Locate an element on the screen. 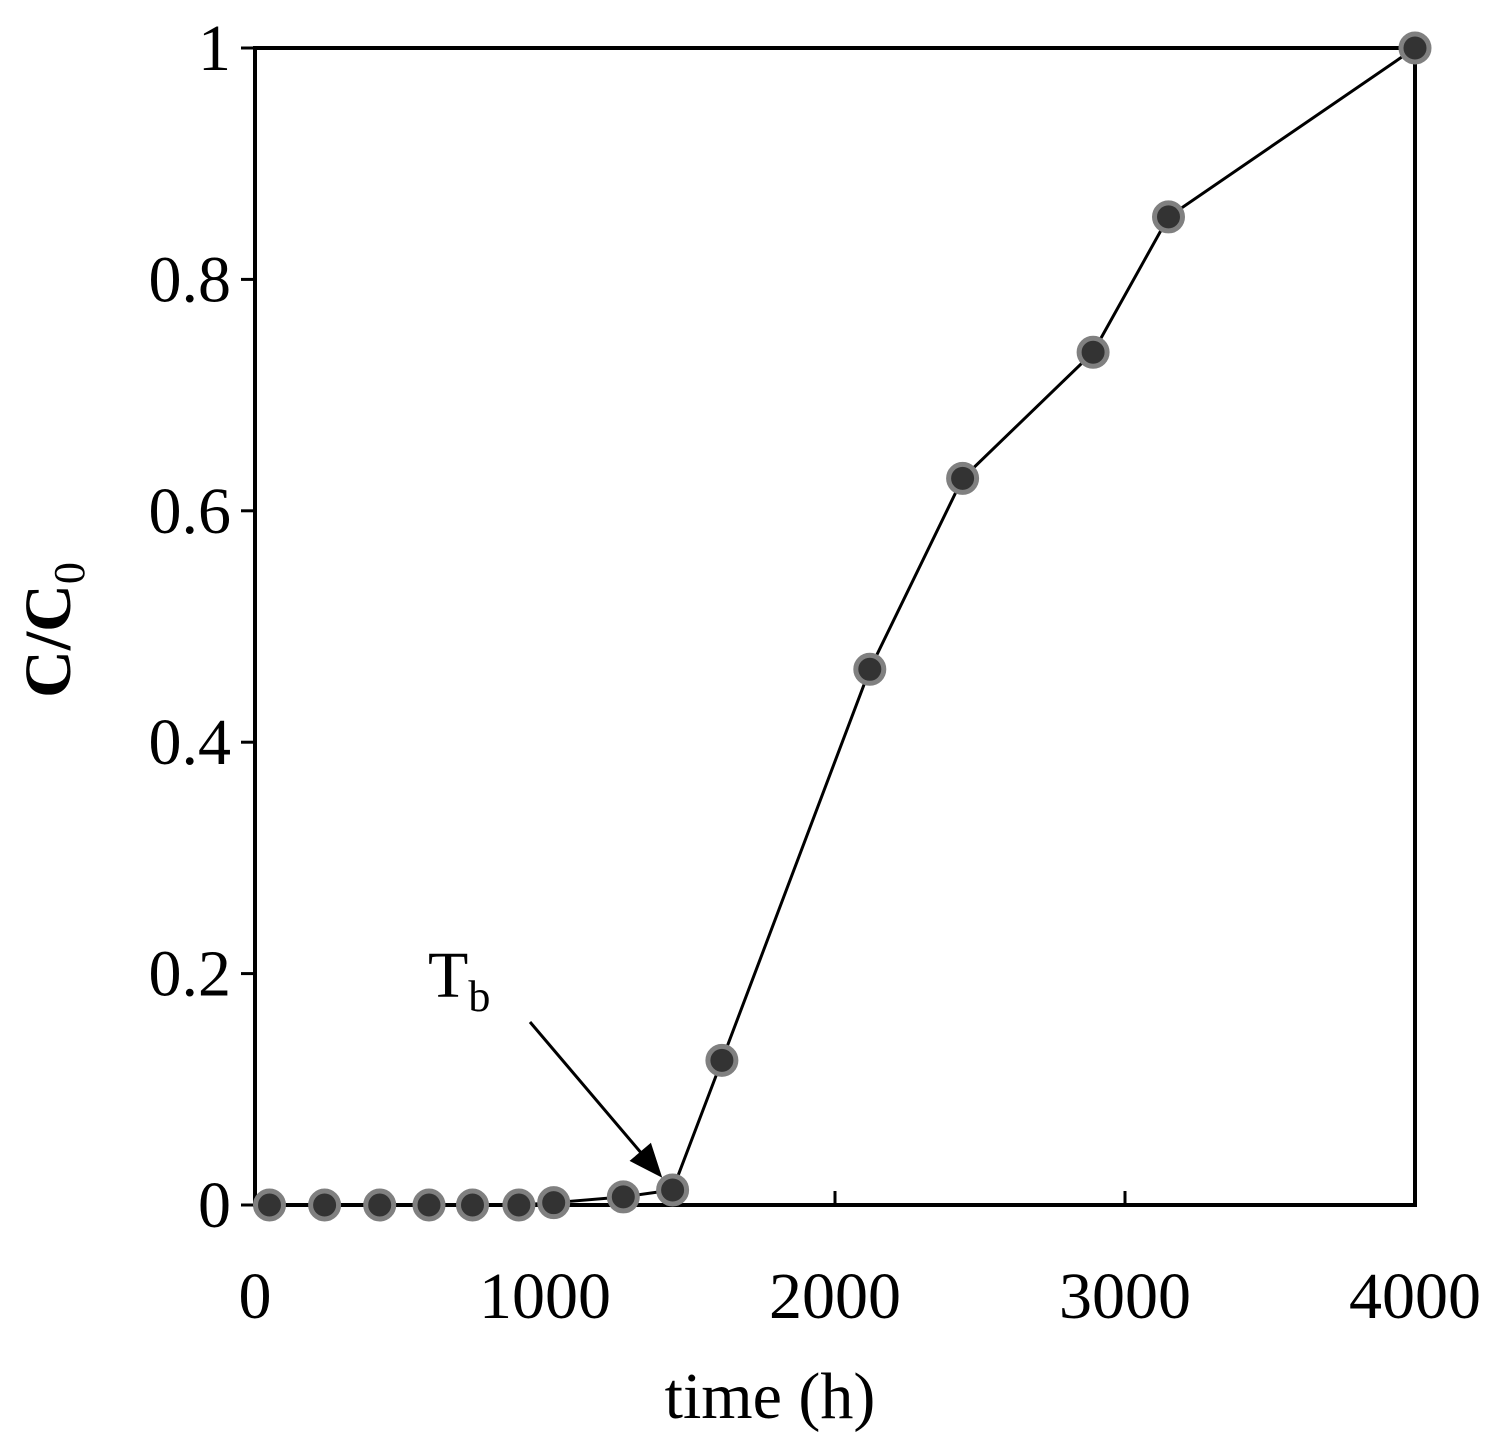  x-ticks: 0 1000 2000 3000 4000 is located at coordinates (860, 1262).